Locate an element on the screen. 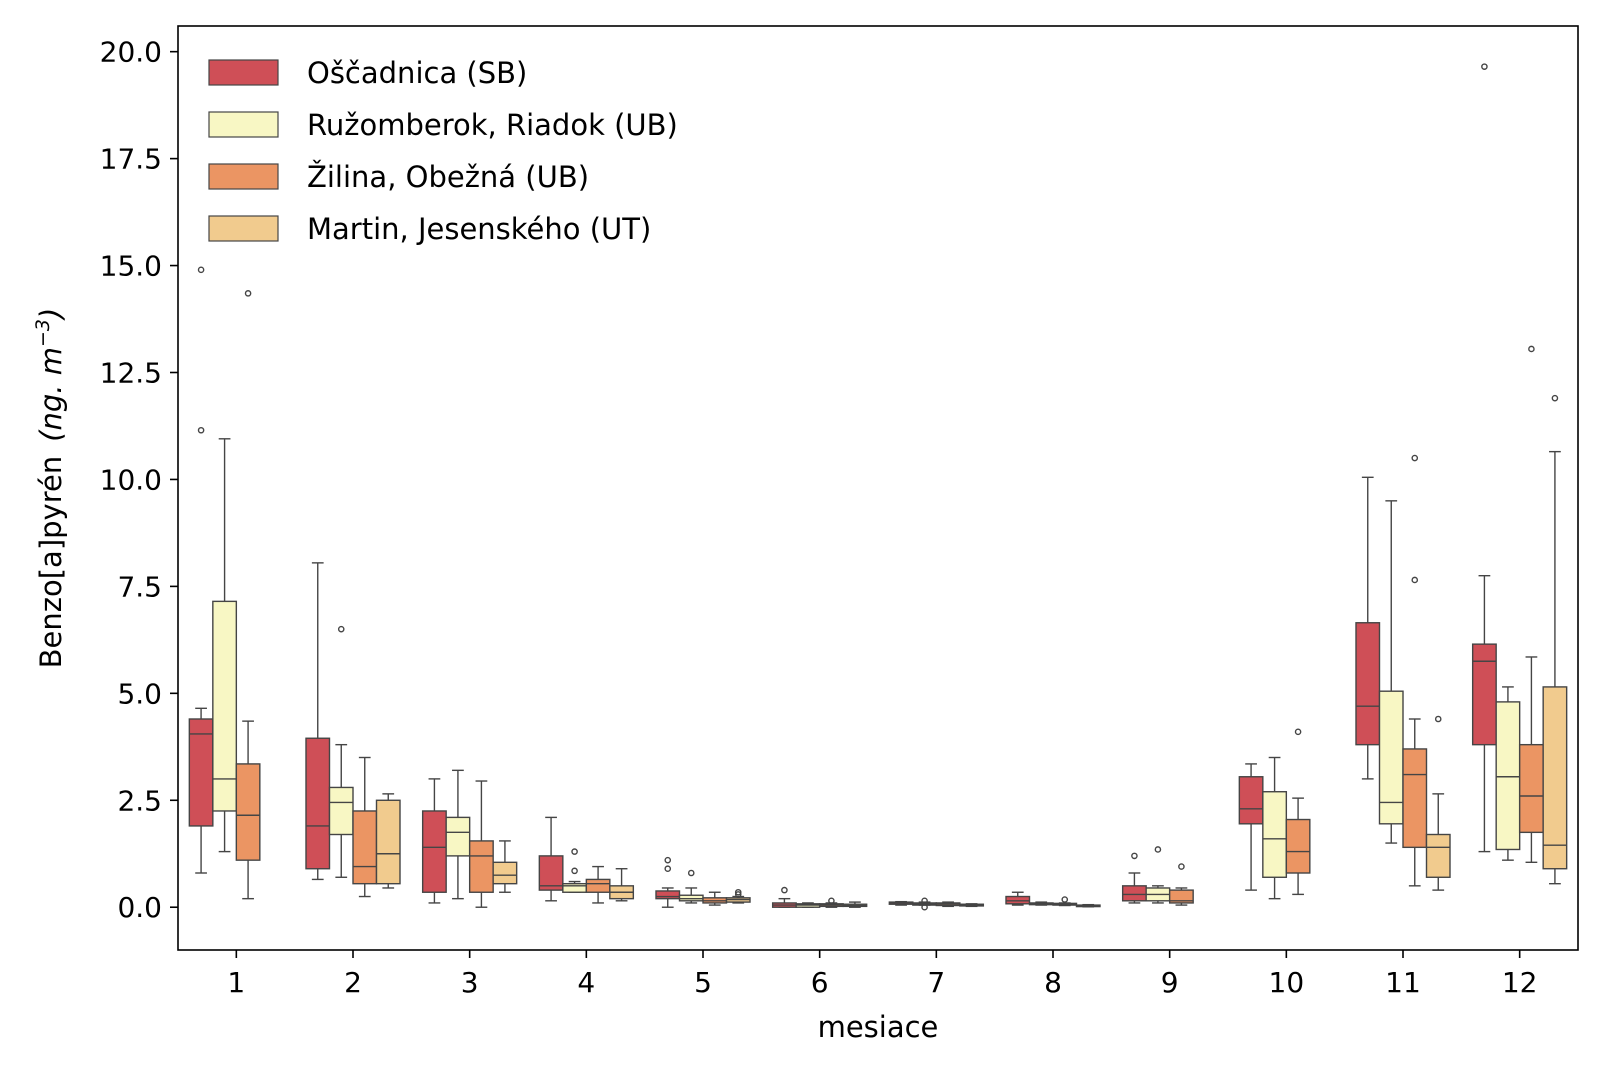  y-tick-label: 20.0 is located at coordinates (131, 52).